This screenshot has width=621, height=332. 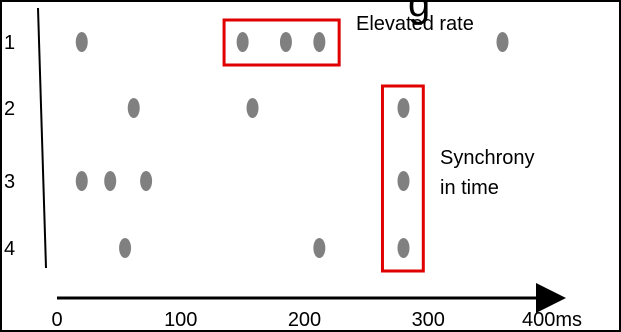 I want to click on synchrony-box, so click(x=402, y=178).